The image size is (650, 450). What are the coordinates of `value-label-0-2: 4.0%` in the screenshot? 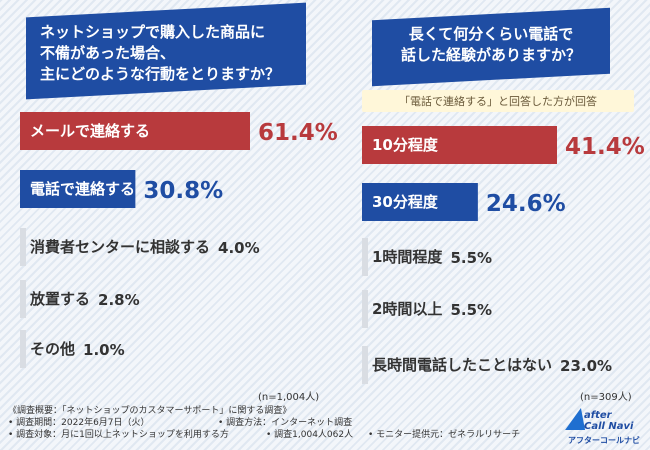 It's located at (239, 248).